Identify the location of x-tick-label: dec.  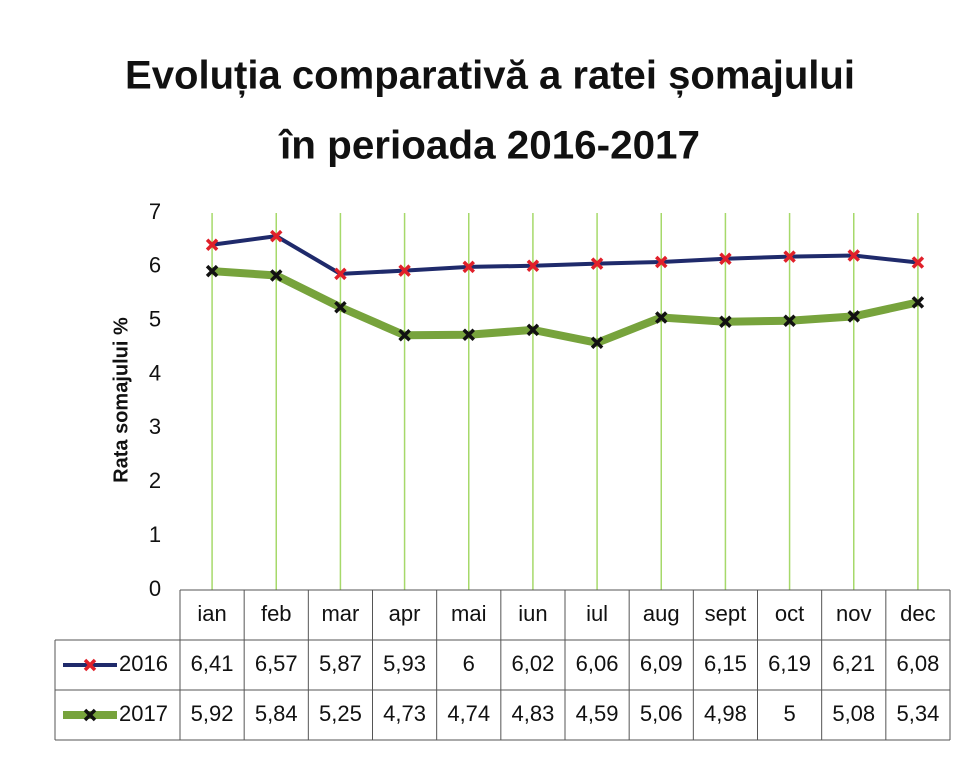
(917, 613).